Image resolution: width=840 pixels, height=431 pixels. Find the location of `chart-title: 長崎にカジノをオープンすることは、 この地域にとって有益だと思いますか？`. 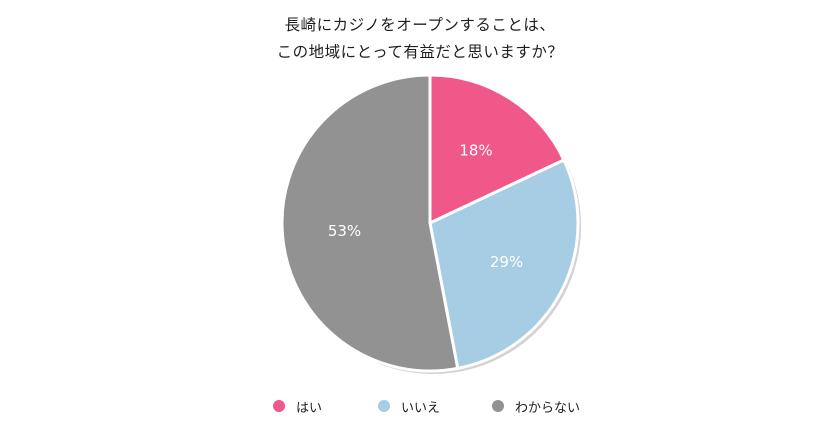

chart-title: 長崎にカジノをオープンすることは、 この地域にとって有益だと思いますか？ is located at coordinates (420, 39).